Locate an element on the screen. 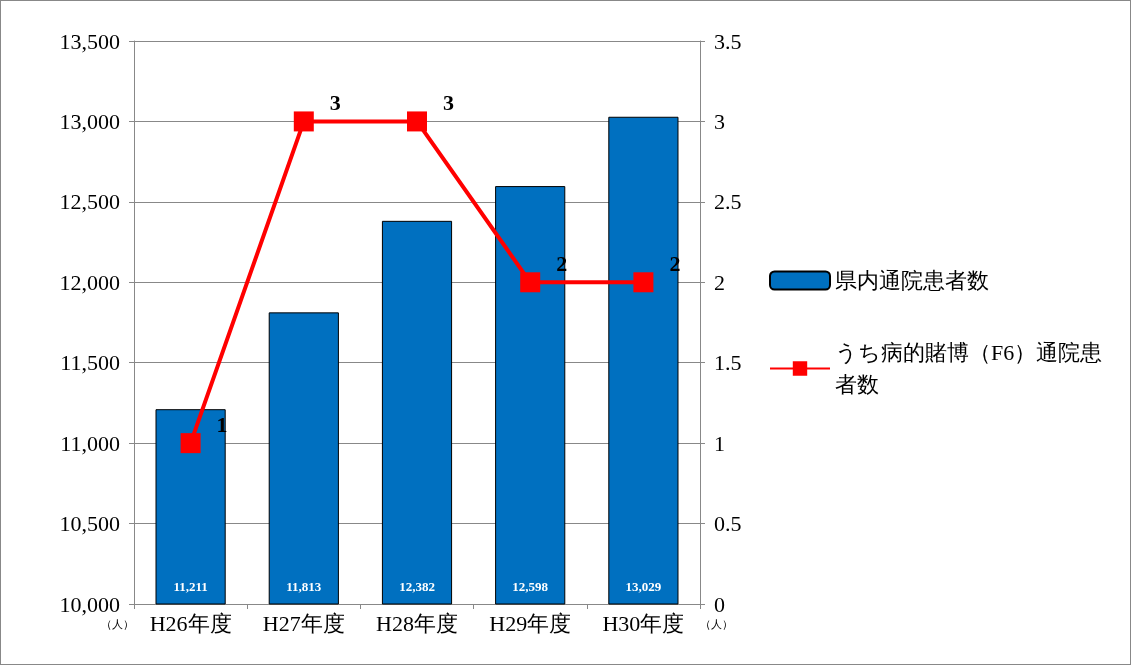 The height and width of the screenshot is (665, 1131). y-tick-label: 10,000 is located at coordinates (89, 604).